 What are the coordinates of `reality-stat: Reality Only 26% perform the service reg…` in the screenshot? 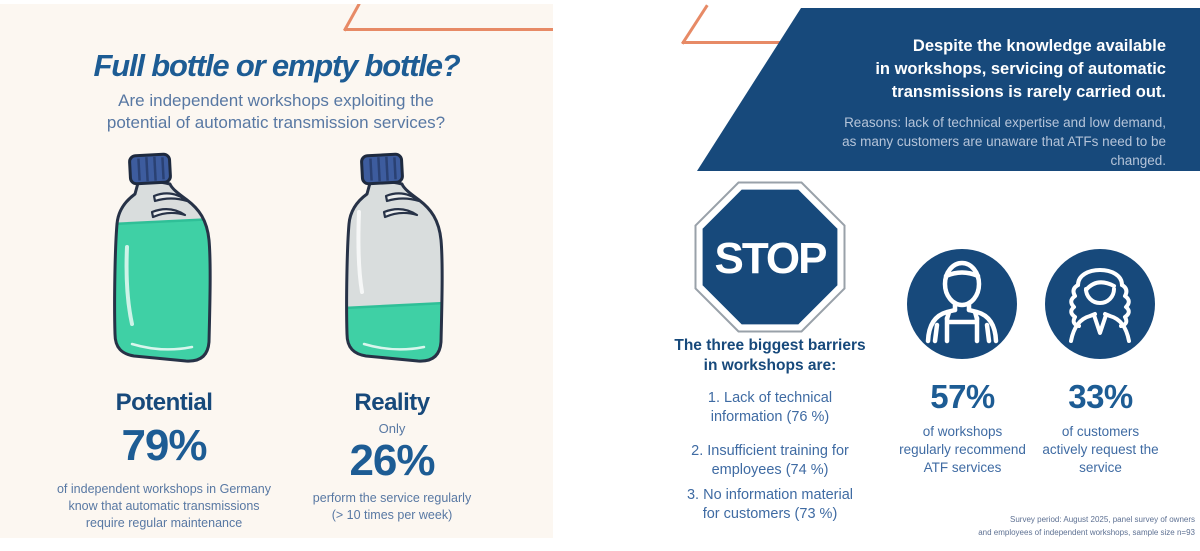 It's located at (392, 456).